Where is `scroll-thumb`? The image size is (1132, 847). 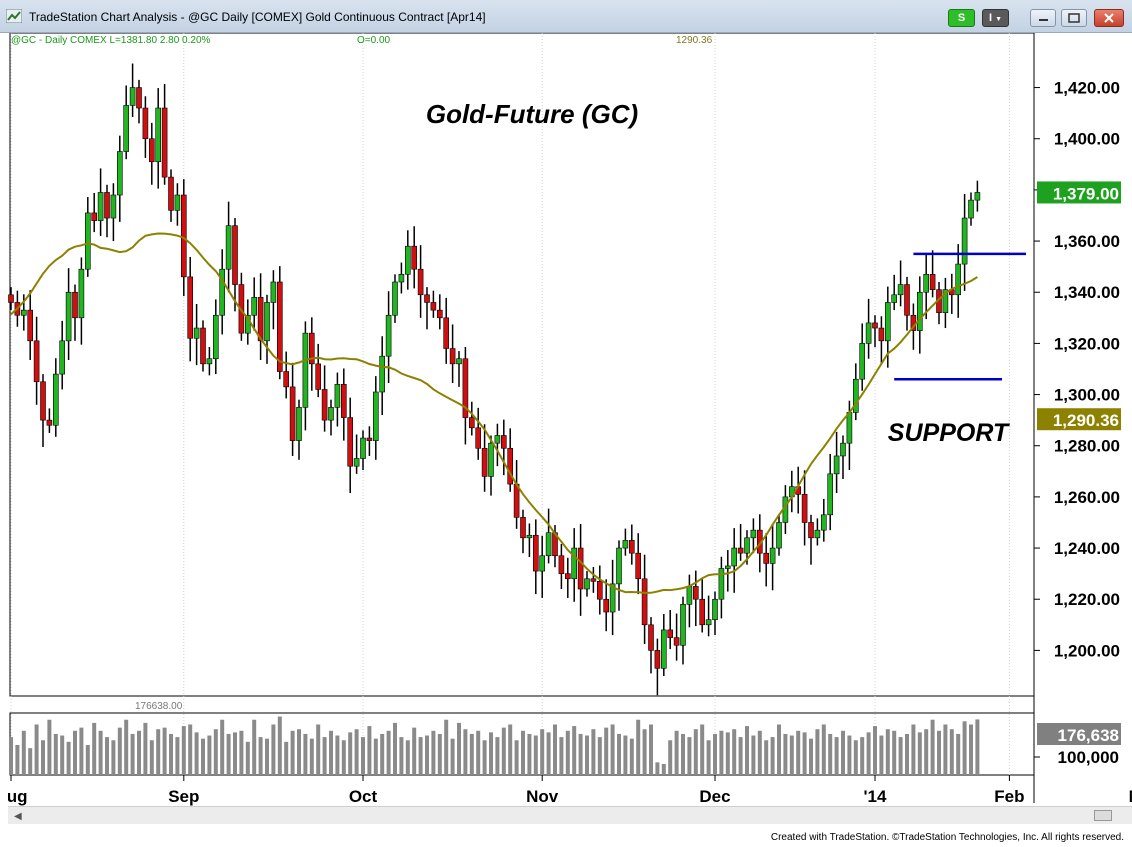
scroll-thumb is located at coordinates (1103, 815).